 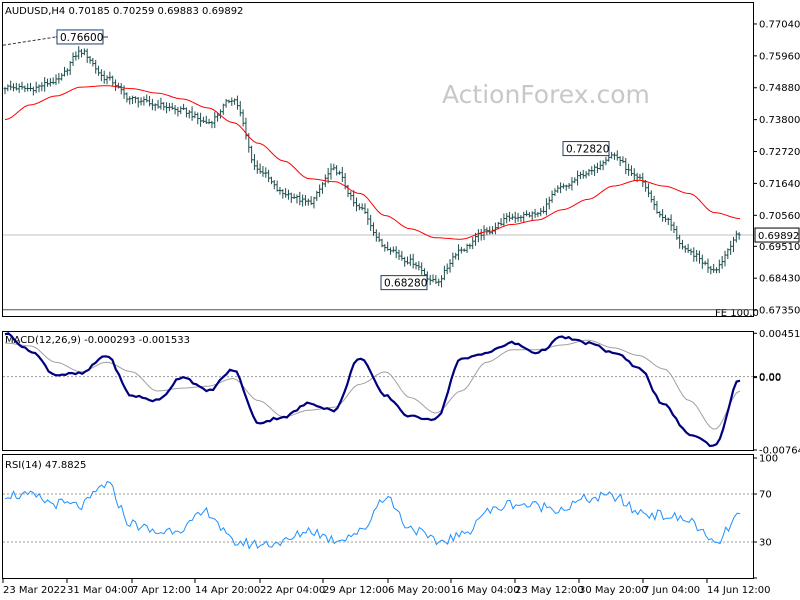 What do you see at coordinates (292, 590) in the screenshot?
I see `x-tick-label: 22 Apr 04:00` at bounding box center [292, 590].